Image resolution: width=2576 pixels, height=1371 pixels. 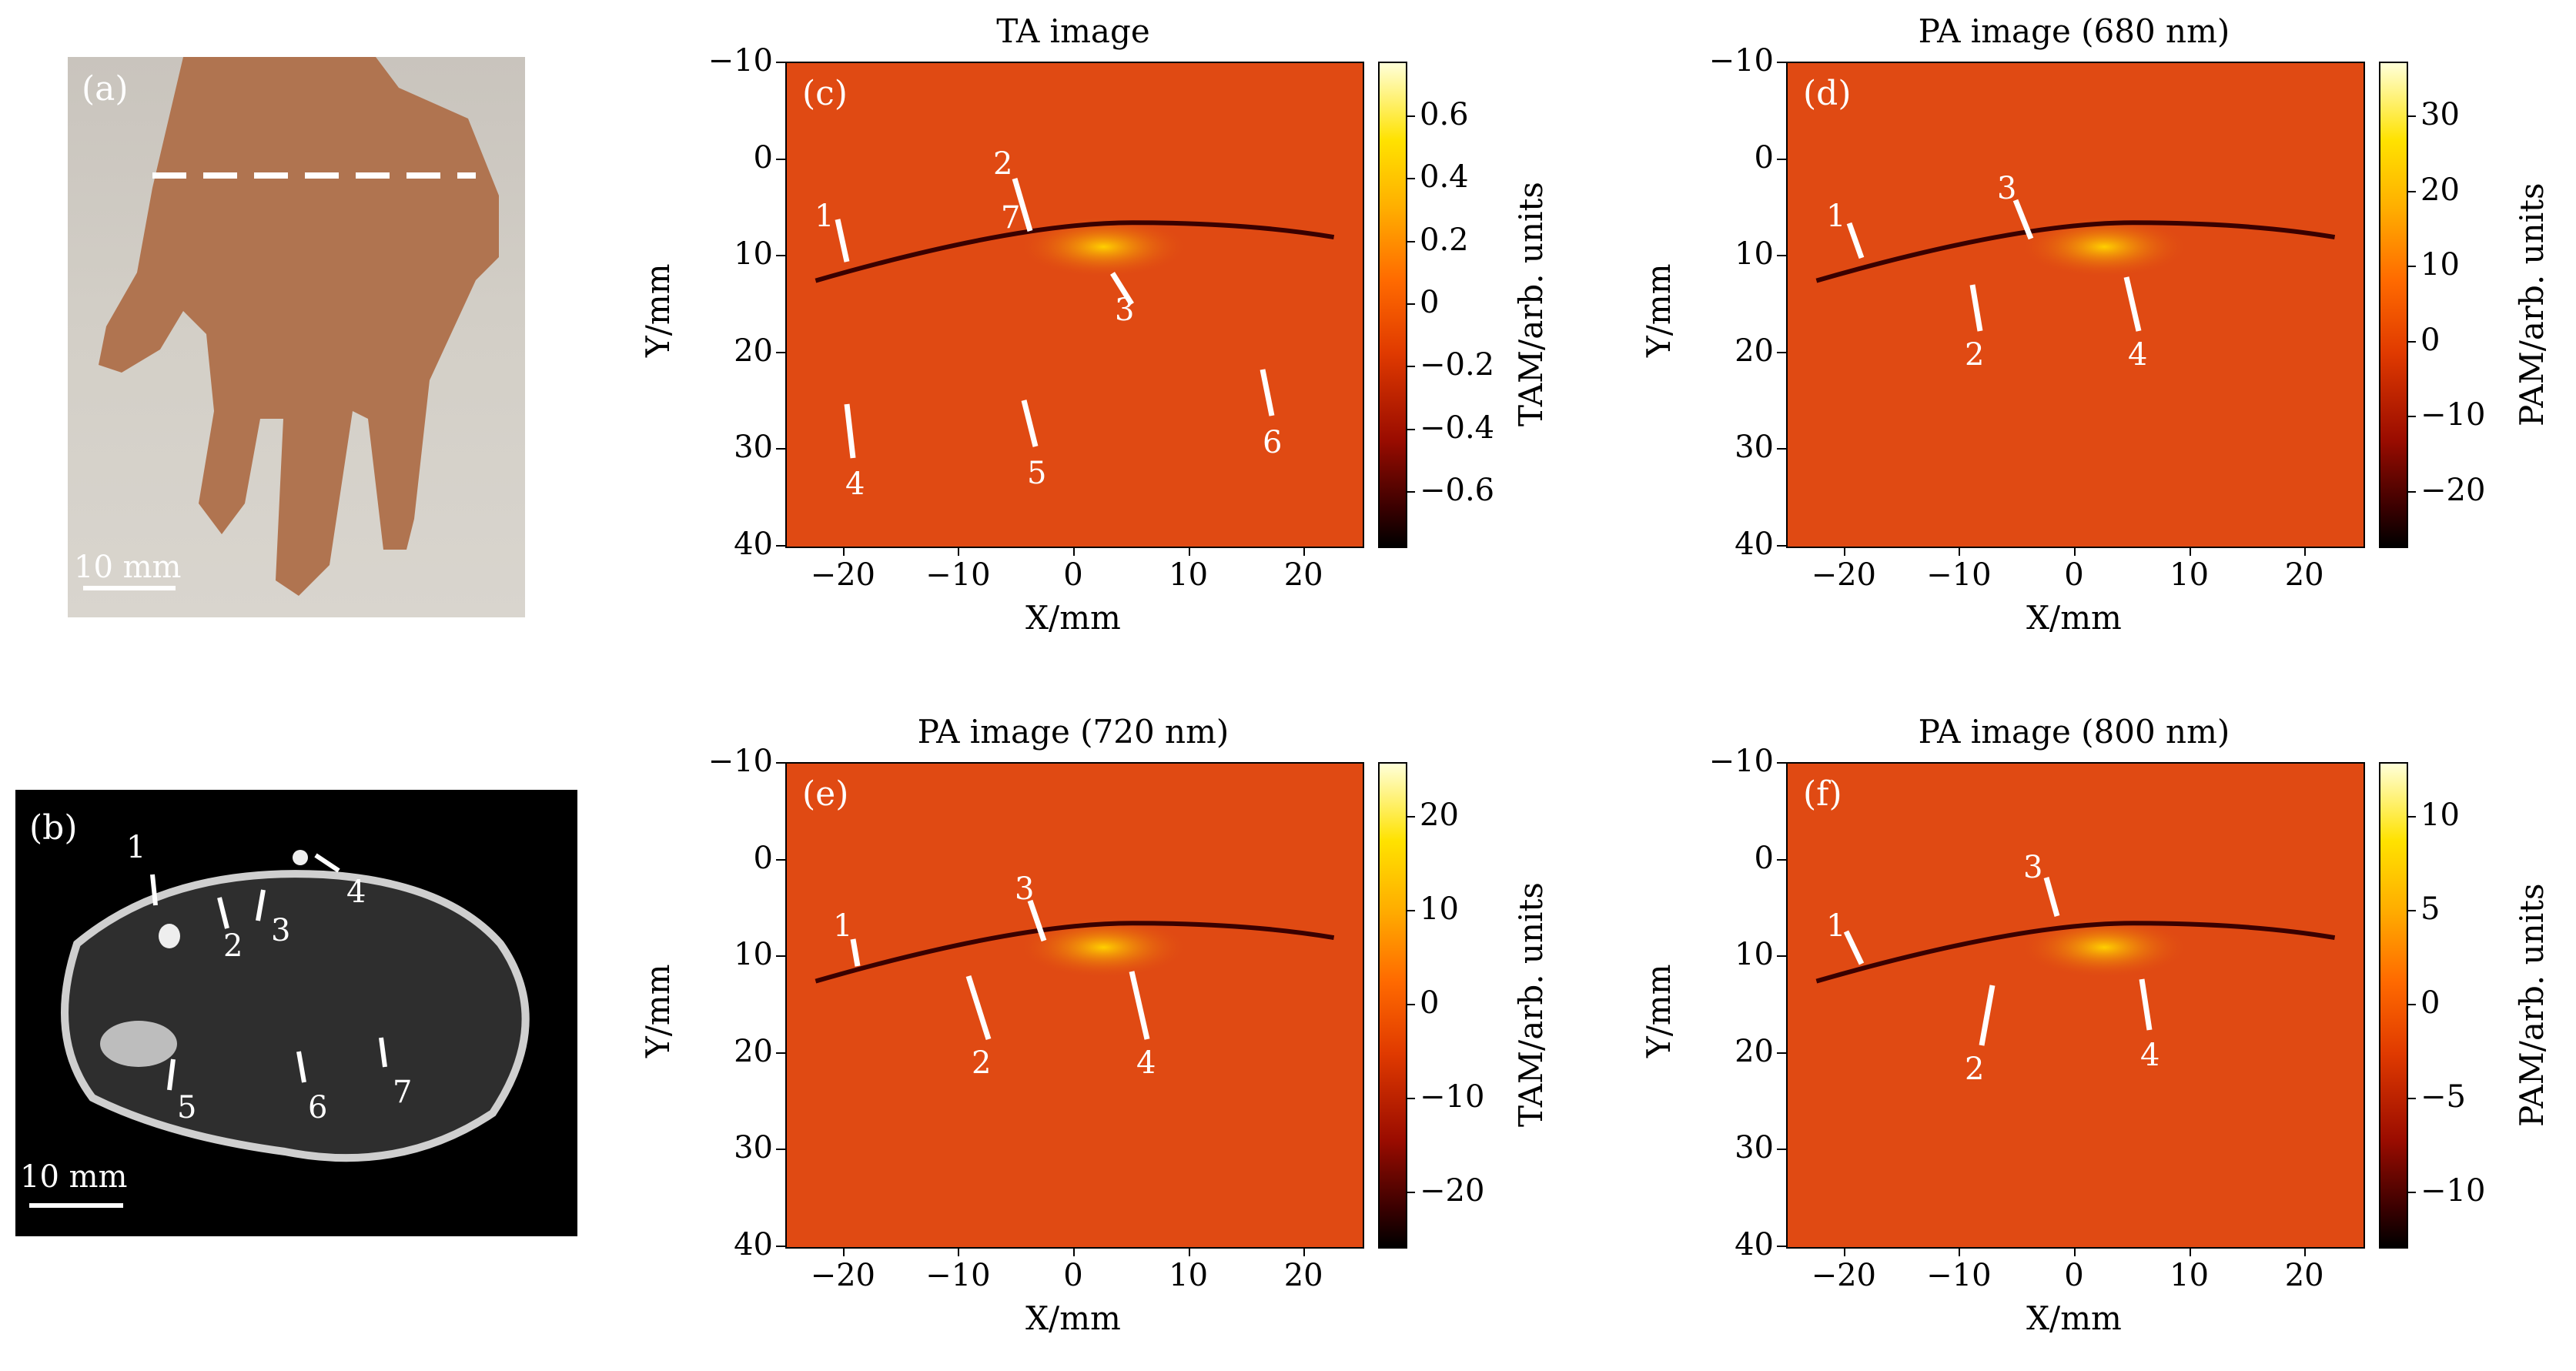 I want to click on x-axis-title: X/mm, so click(x=1073, y=1318).